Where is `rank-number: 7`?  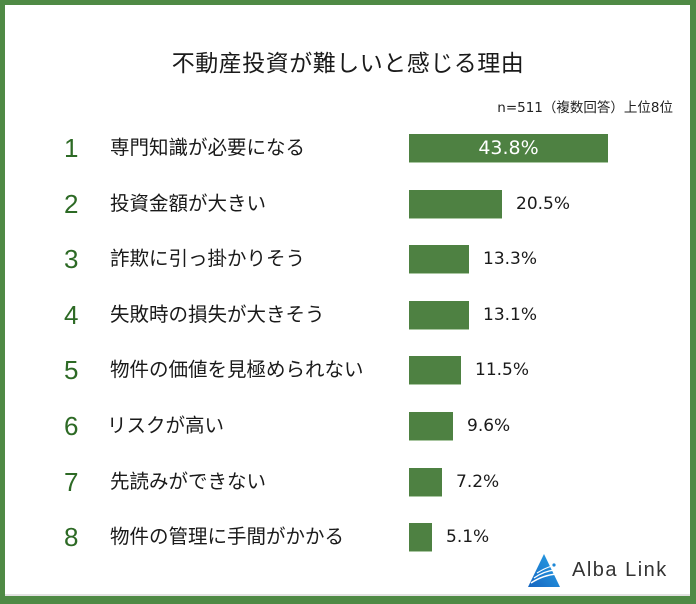 rank-number: 7 is located at coordinates (71, 482).